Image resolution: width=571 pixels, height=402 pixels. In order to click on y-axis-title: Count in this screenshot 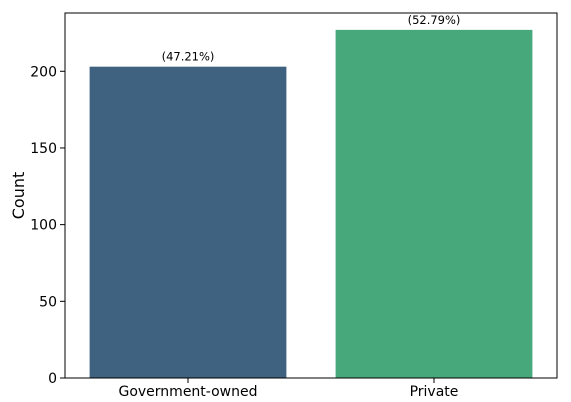, I will do `click(18, 196)`.